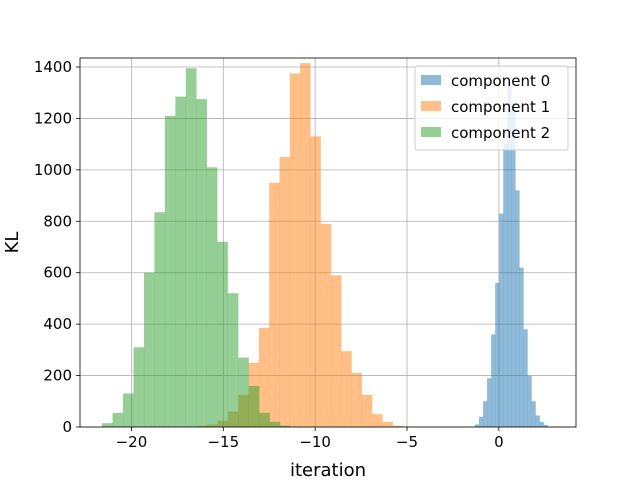 The width and height of the screenshot is (640, 480). What do you see at coordinates (67, 427) in the screenshot?
I see `y-tick-label: 0` at bounding box center [67, 427].